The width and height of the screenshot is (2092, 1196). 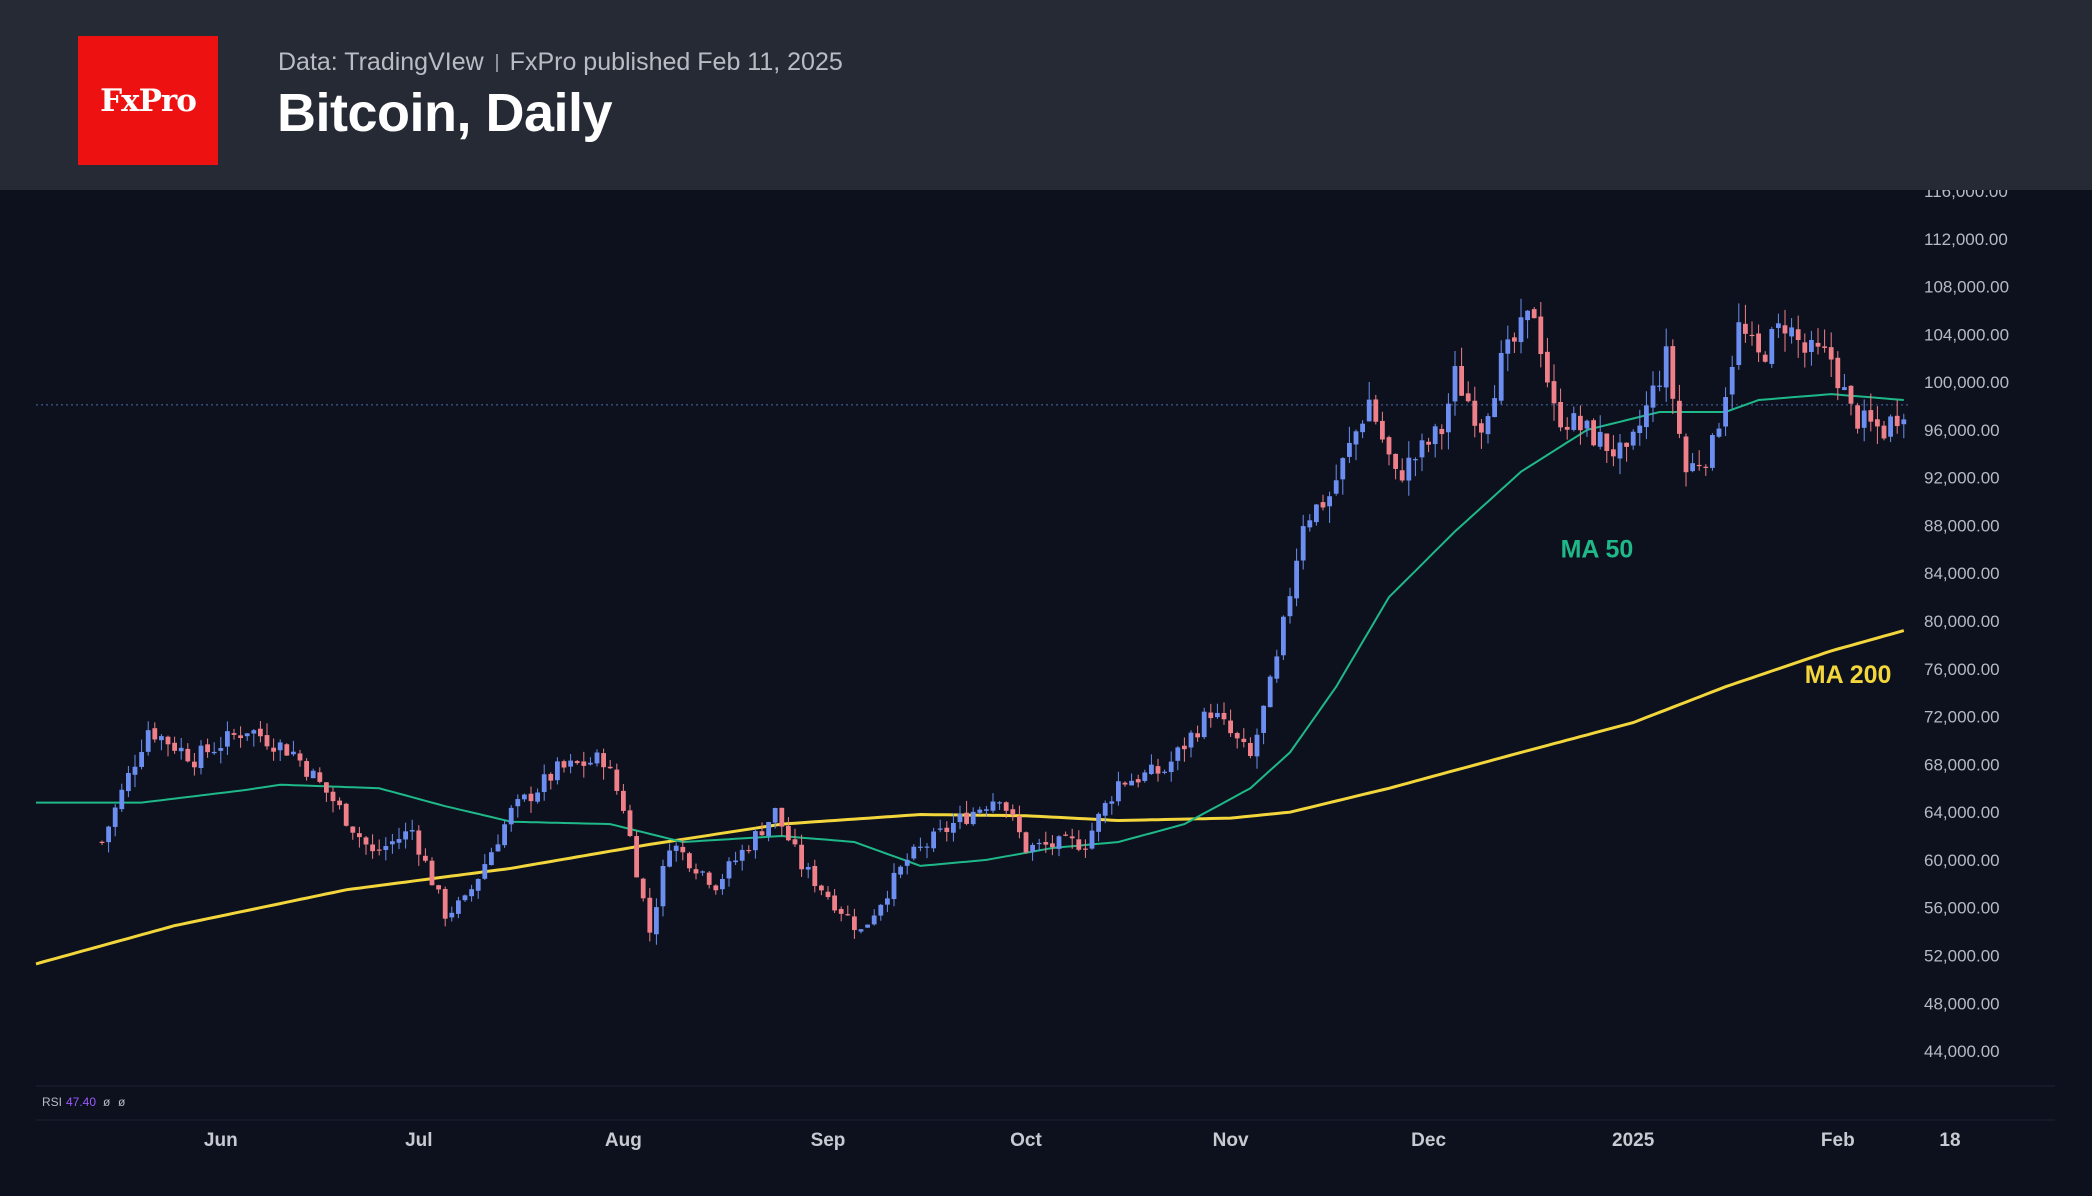 What do you see at coordinates (1966, 239) in the screenshot?
I see `price-tick-label: 112,000.00` at bounding box center [1966, 239].